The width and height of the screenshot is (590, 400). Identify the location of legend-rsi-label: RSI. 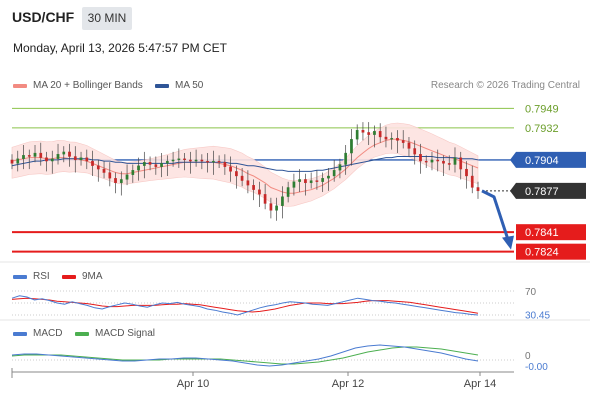
(41, 276).